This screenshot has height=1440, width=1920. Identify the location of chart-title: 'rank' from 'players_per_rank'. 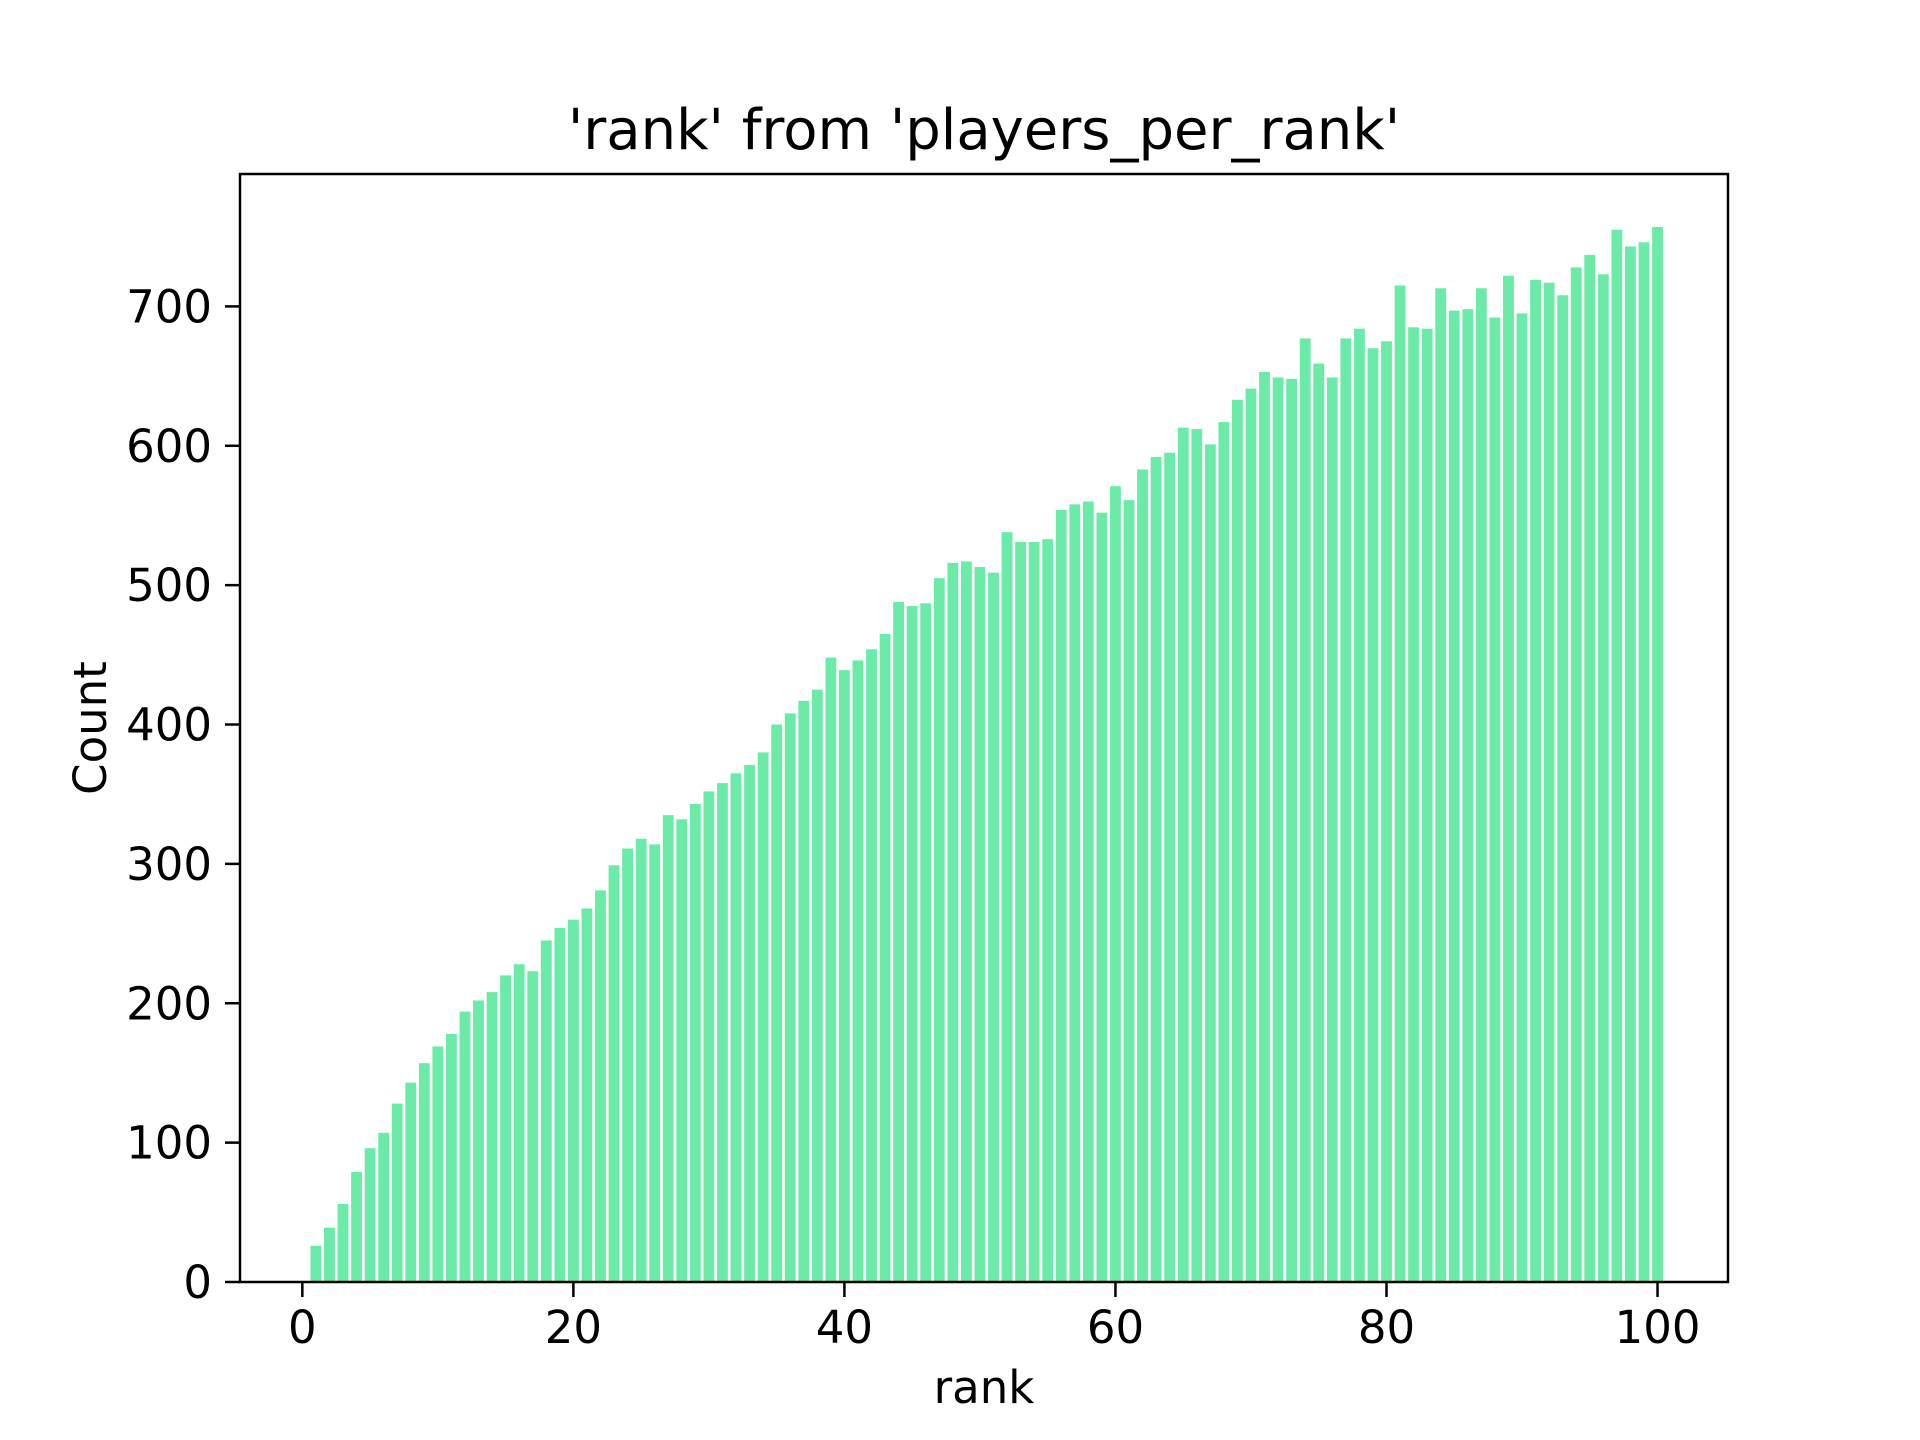
(984, 130).